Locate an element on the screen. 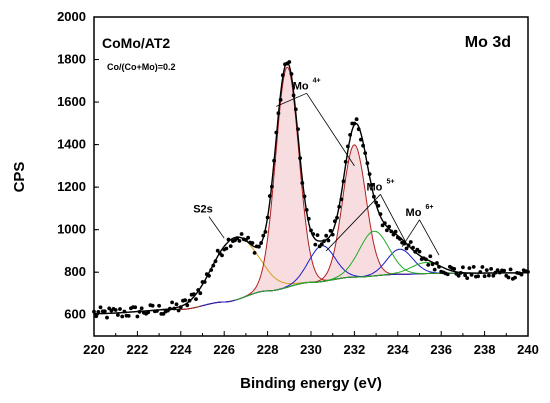 The height and width of the screenshot is (403, 550). x-tick-label: 238 is located at coordinates (485, 349).